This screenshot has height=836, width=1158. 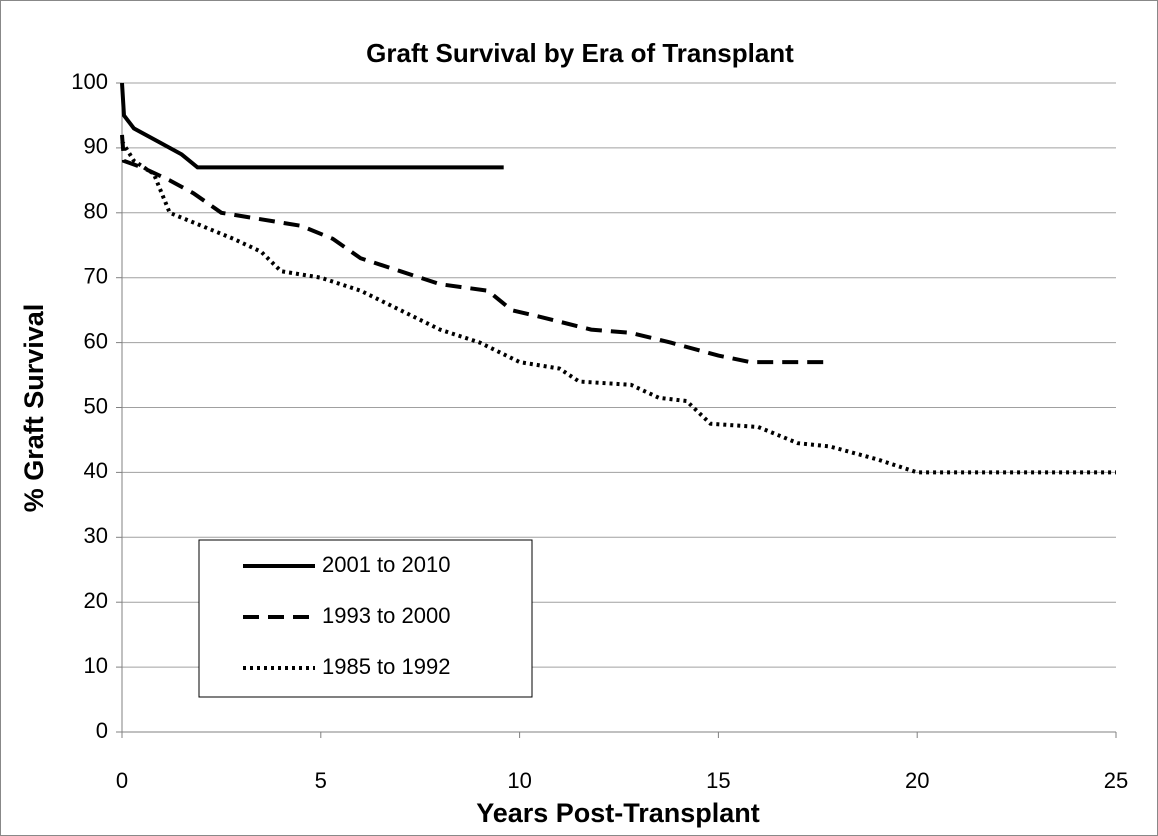 I want to click on y-tick-label: 70, so click(x=96, y=276).